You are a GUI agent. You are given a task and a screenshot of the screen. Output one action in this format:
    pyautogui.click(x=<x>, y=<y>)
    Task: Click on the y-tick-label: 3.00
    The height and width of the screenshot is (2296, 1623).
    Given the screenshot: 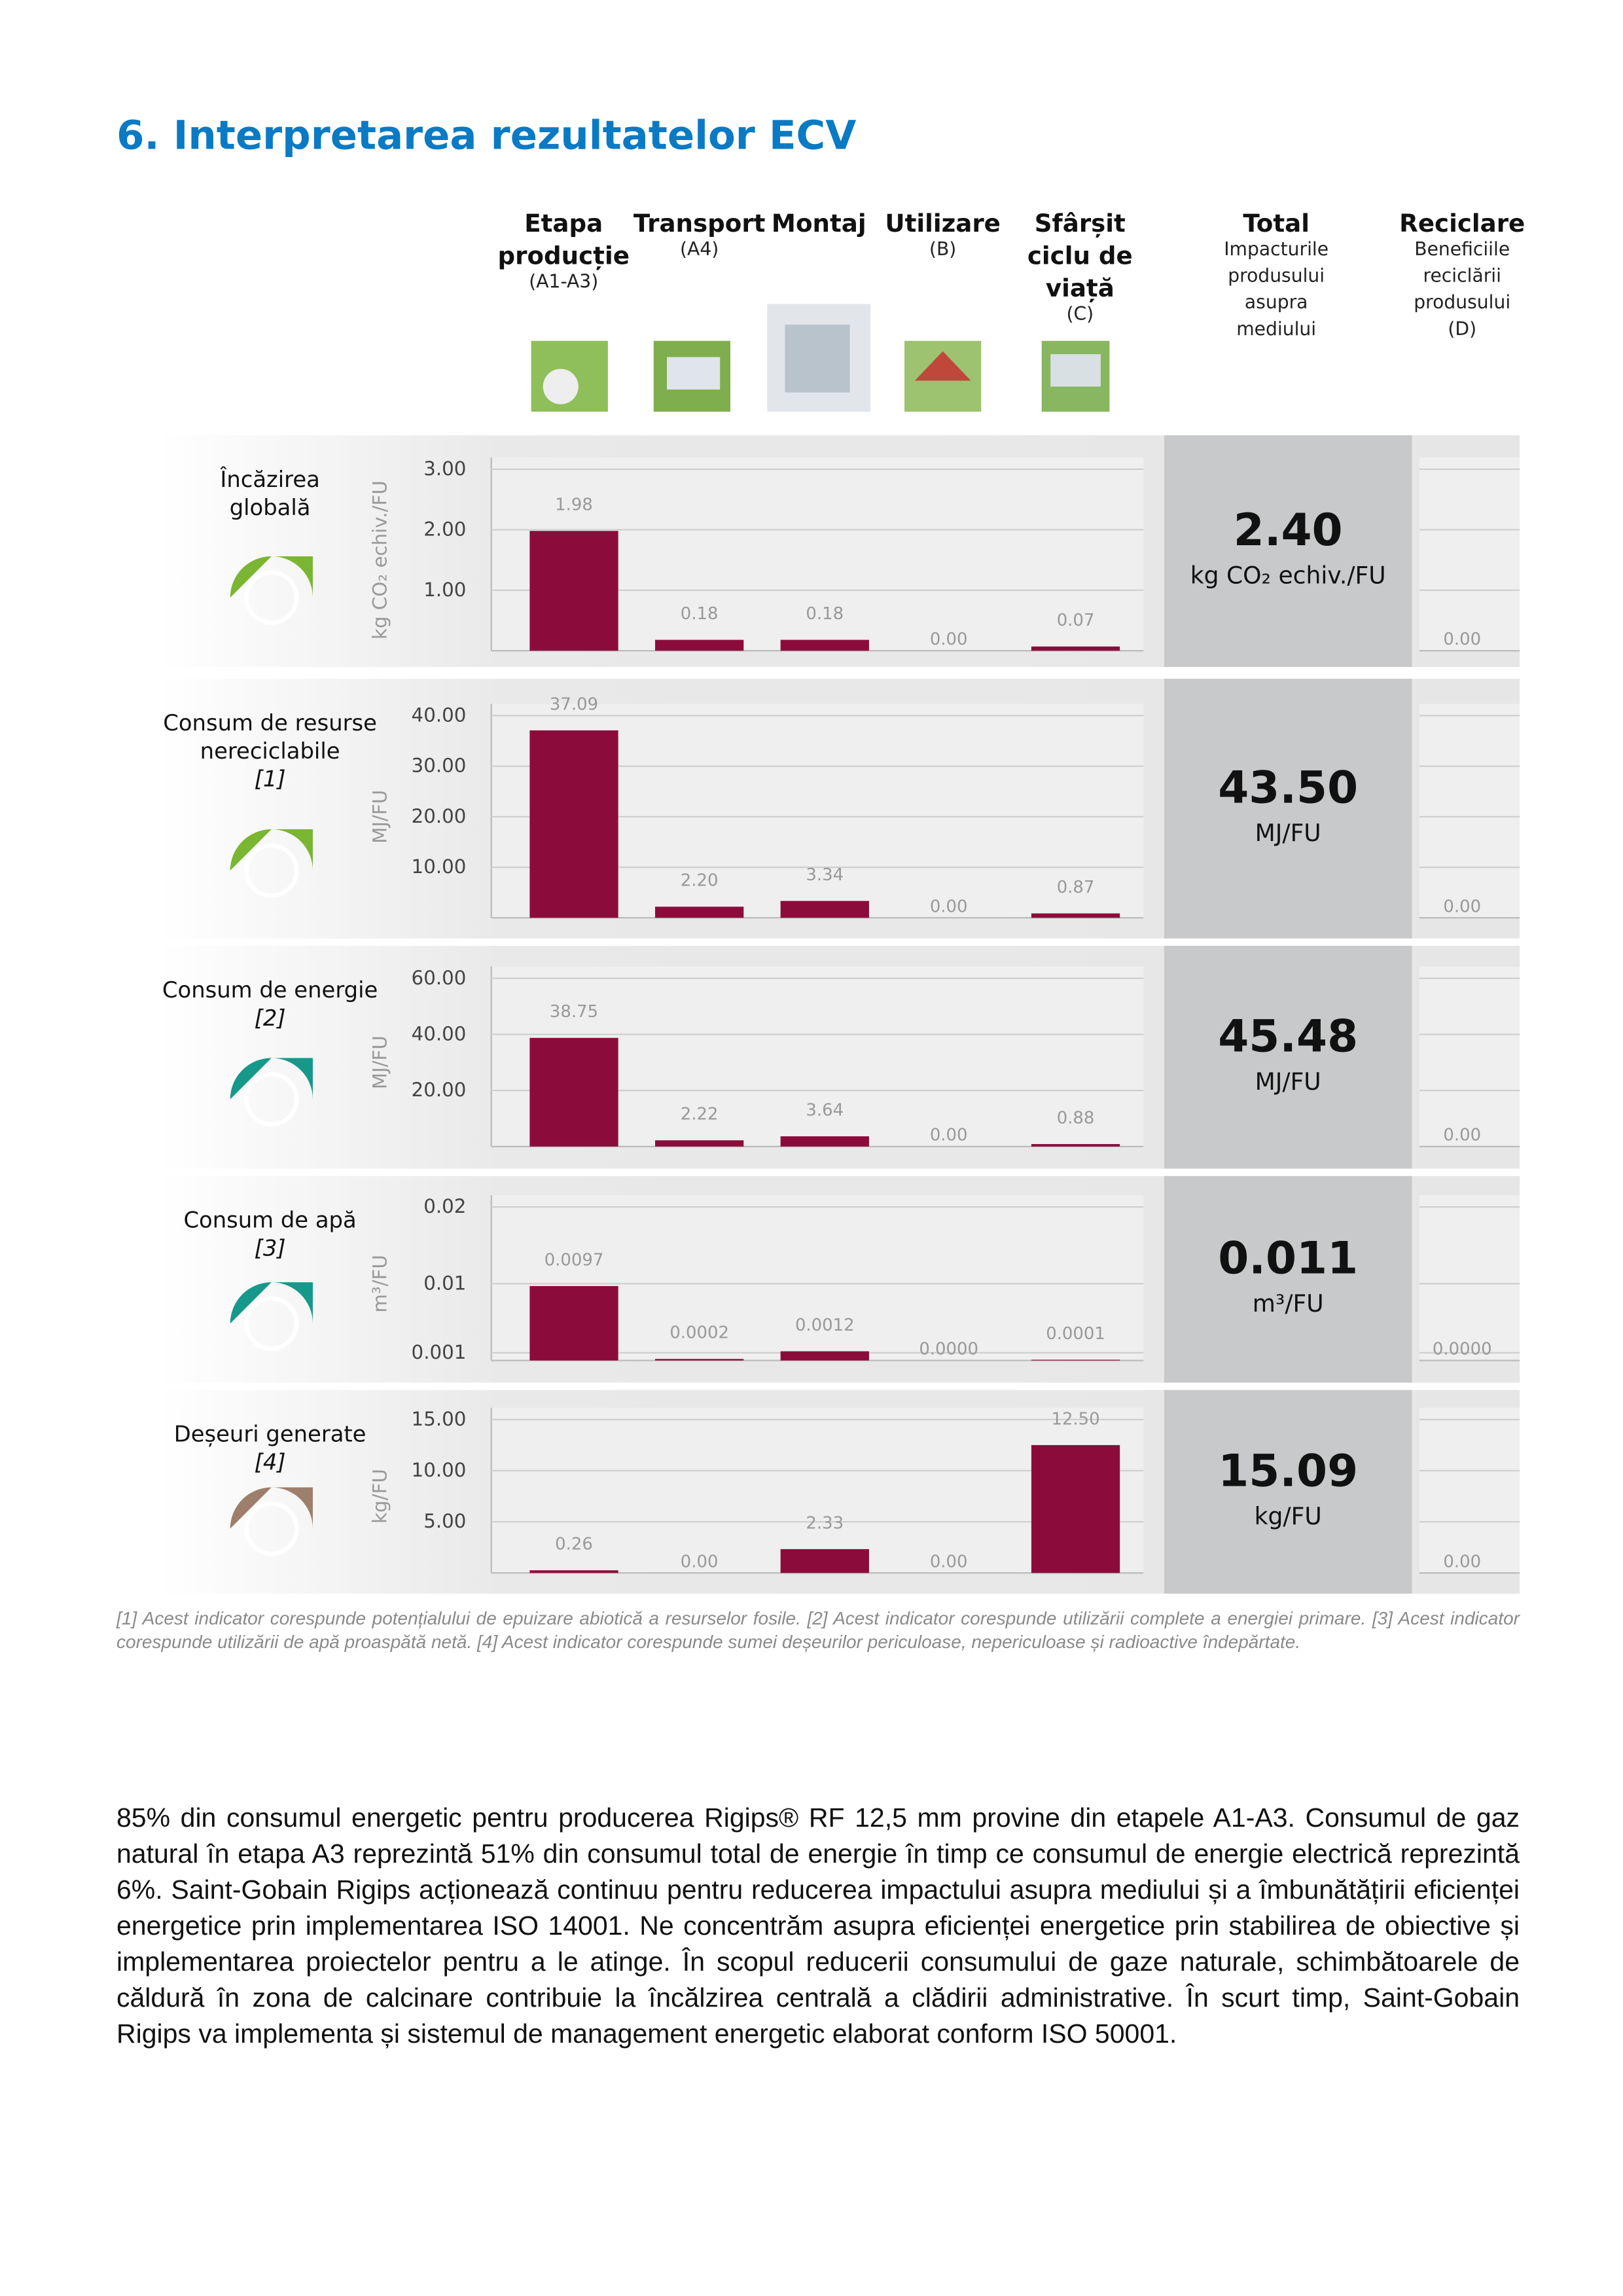 What is the action you would take?
    pyautogui.click(x=445, y=468)
    